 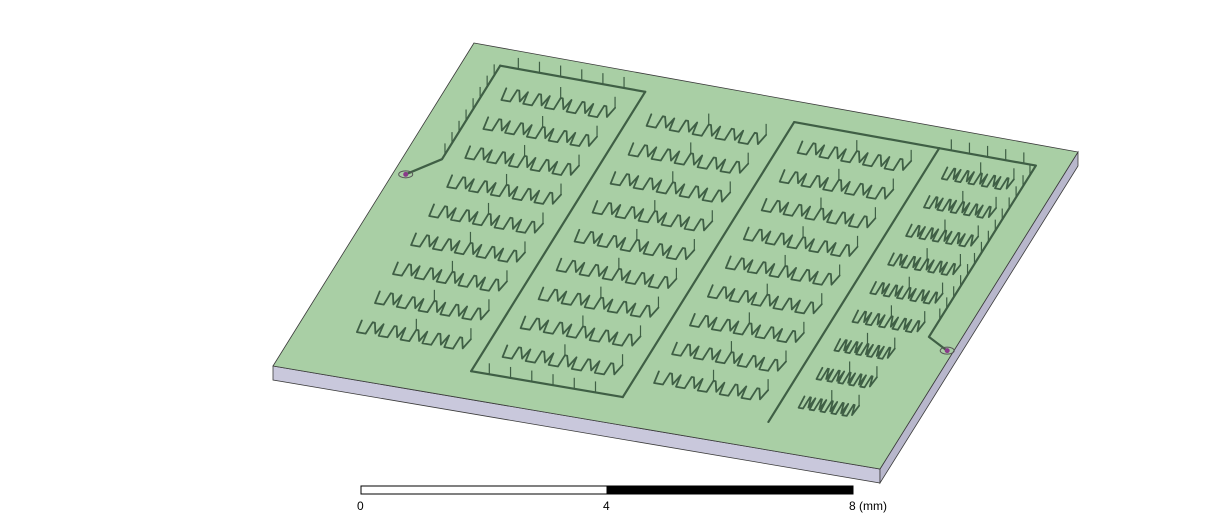 I want to click on feed-top-right-row, so click(x=867, y=135).